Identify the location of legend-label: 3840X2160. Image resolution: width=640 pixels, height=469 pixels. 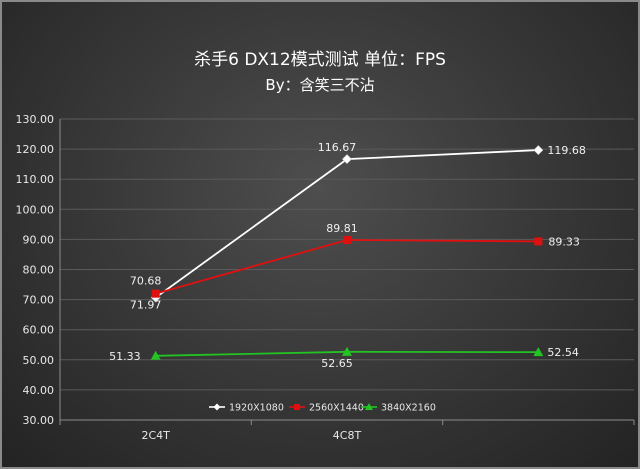
(408, 408).